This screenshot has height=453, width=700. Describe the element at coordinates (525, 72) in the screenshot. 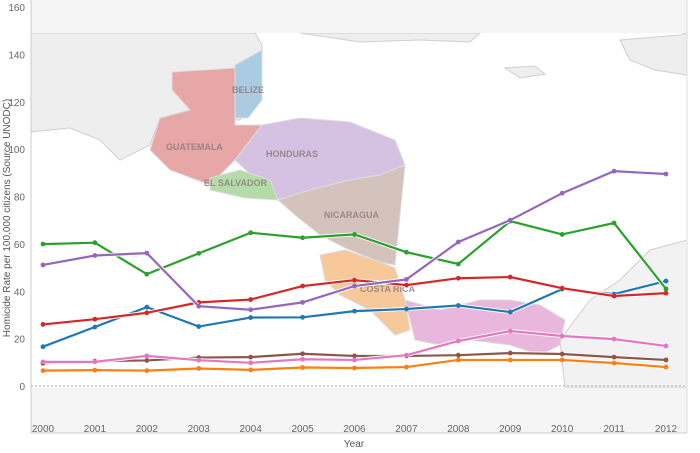

I see `land-jamaica` at that location.